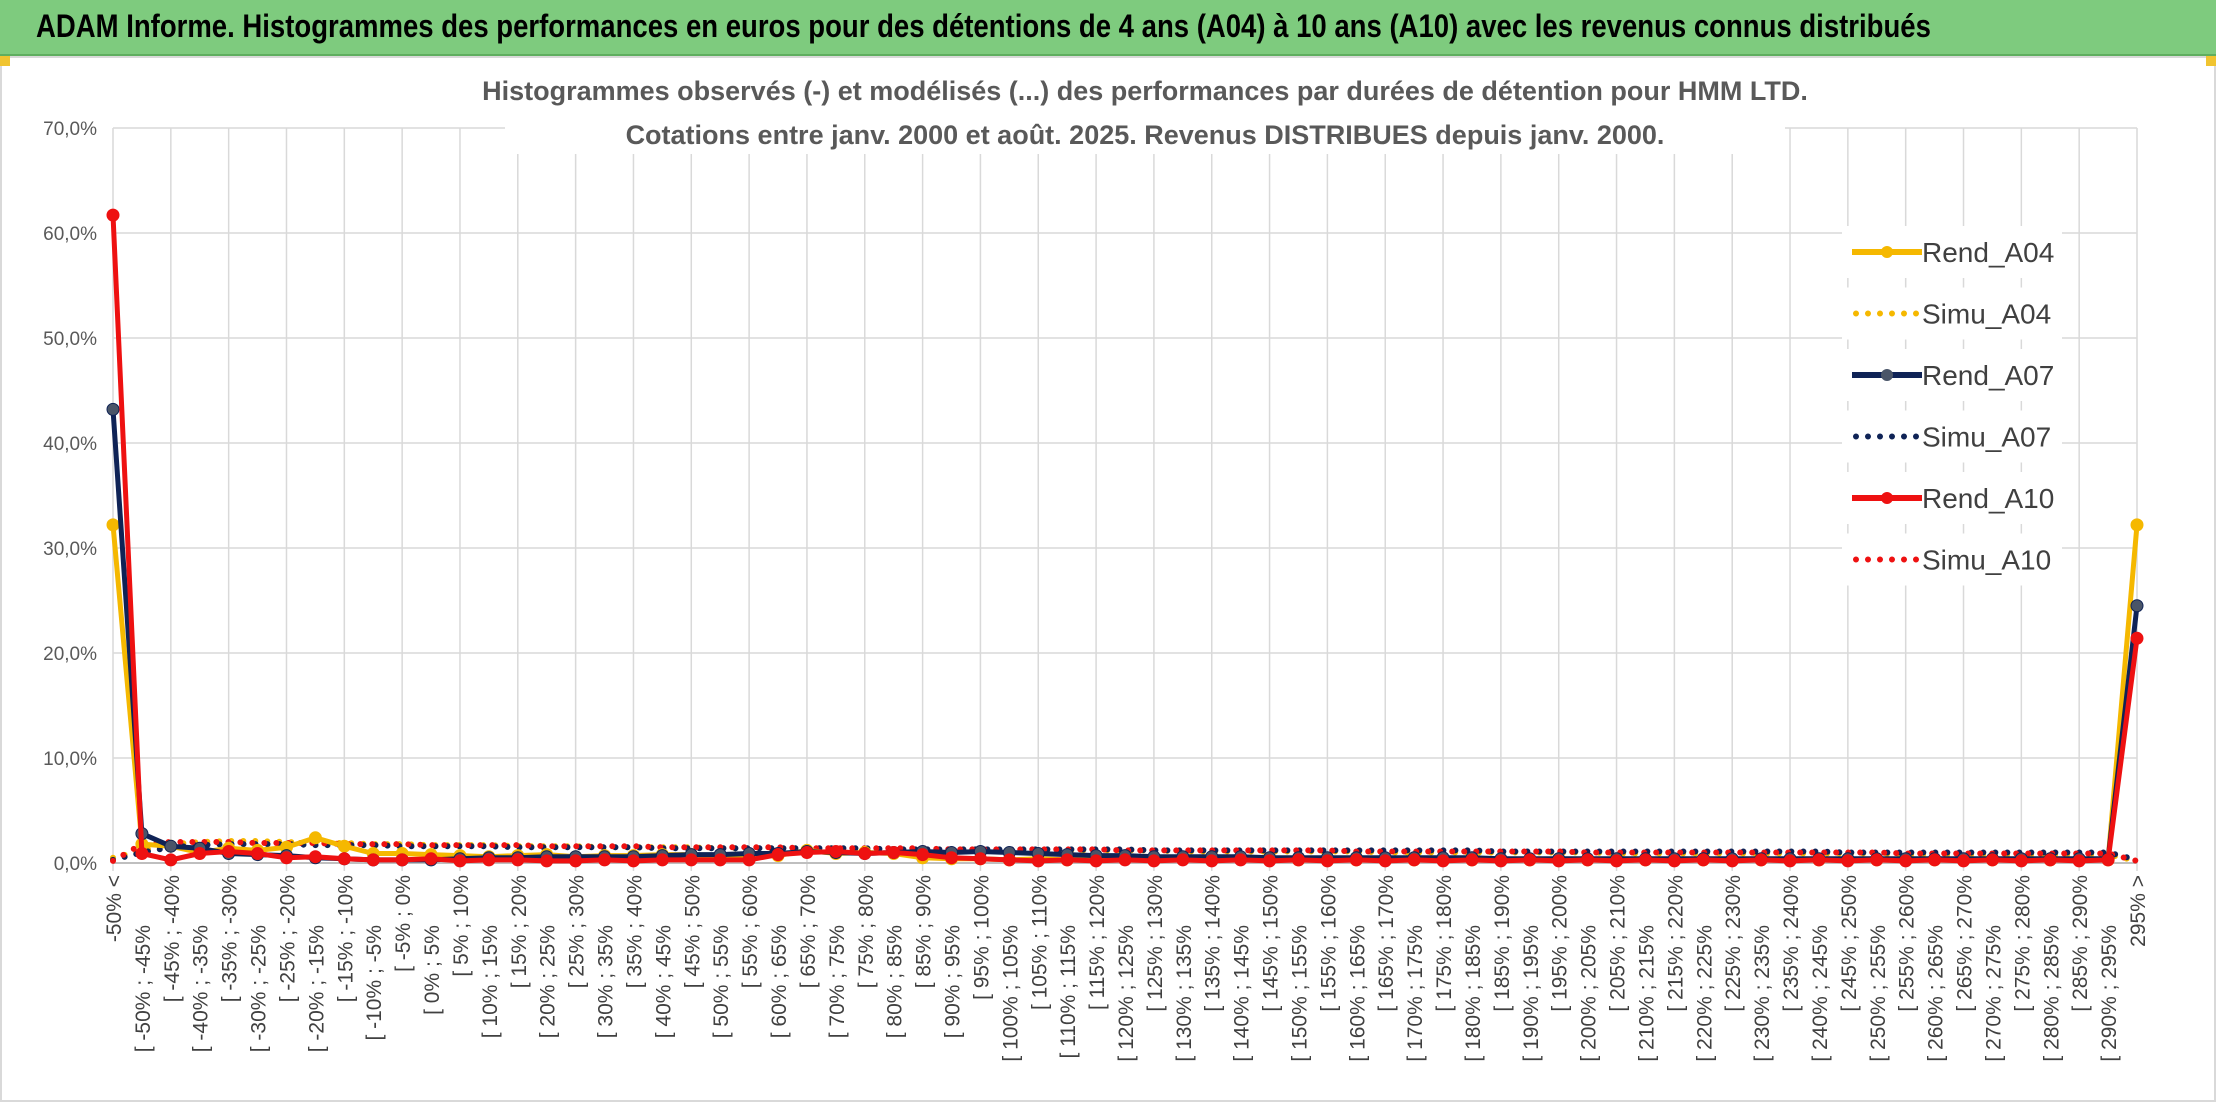 This screenshot has height=1102, width=2216. Describe the element at coordinates (490, 981) in the screenshot. I see `x-tick-label: [ 10% ; 15%` at that location.